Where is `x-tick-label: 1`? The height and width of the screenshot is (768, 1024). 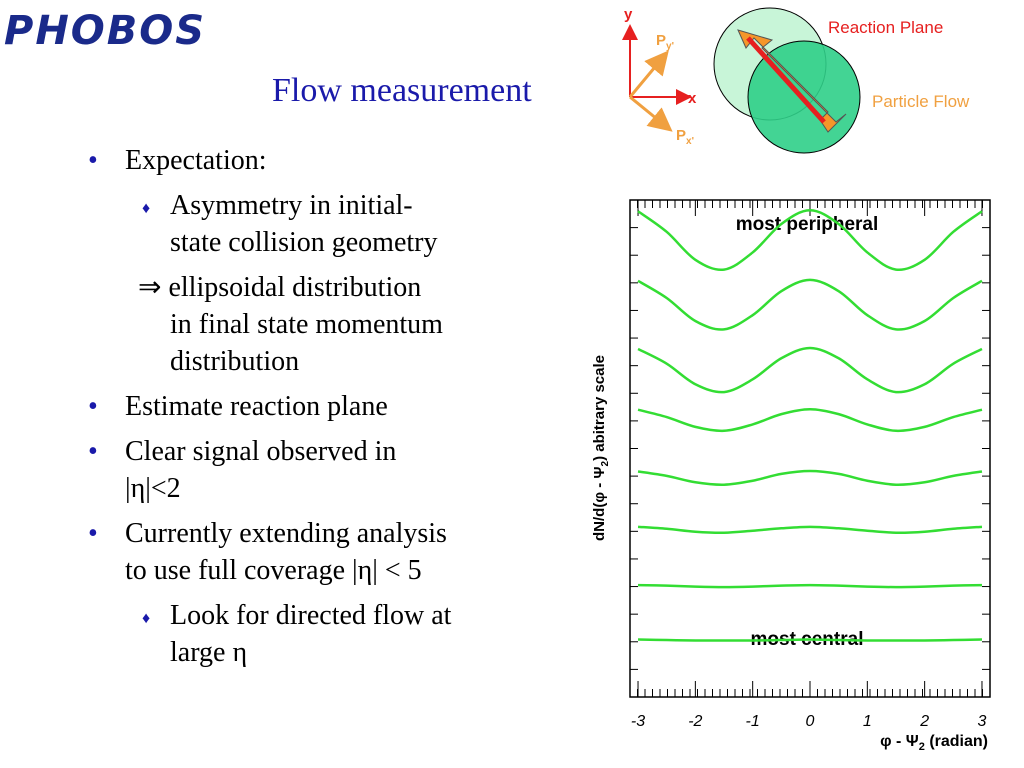
x-tick-label: 1 is located at coordinates (867, 721).